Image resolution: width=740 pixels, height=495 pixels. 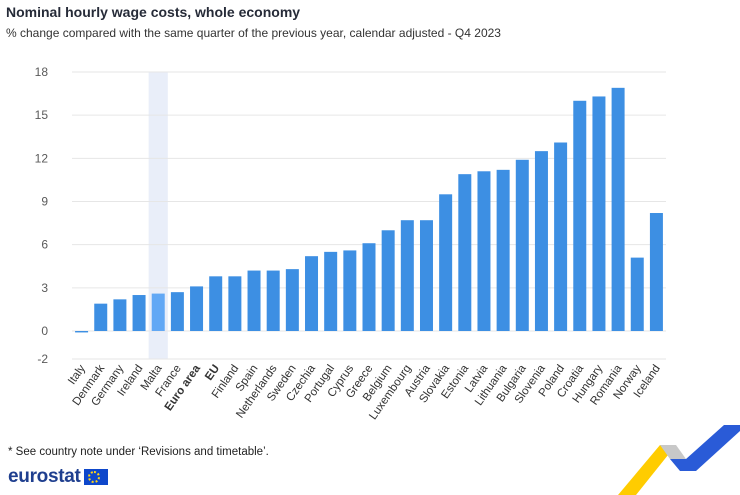 What do you see at coordinates (44, 288) in the screenshot?
I see `y-tick-label: 3` at bounding box center [44, 288].